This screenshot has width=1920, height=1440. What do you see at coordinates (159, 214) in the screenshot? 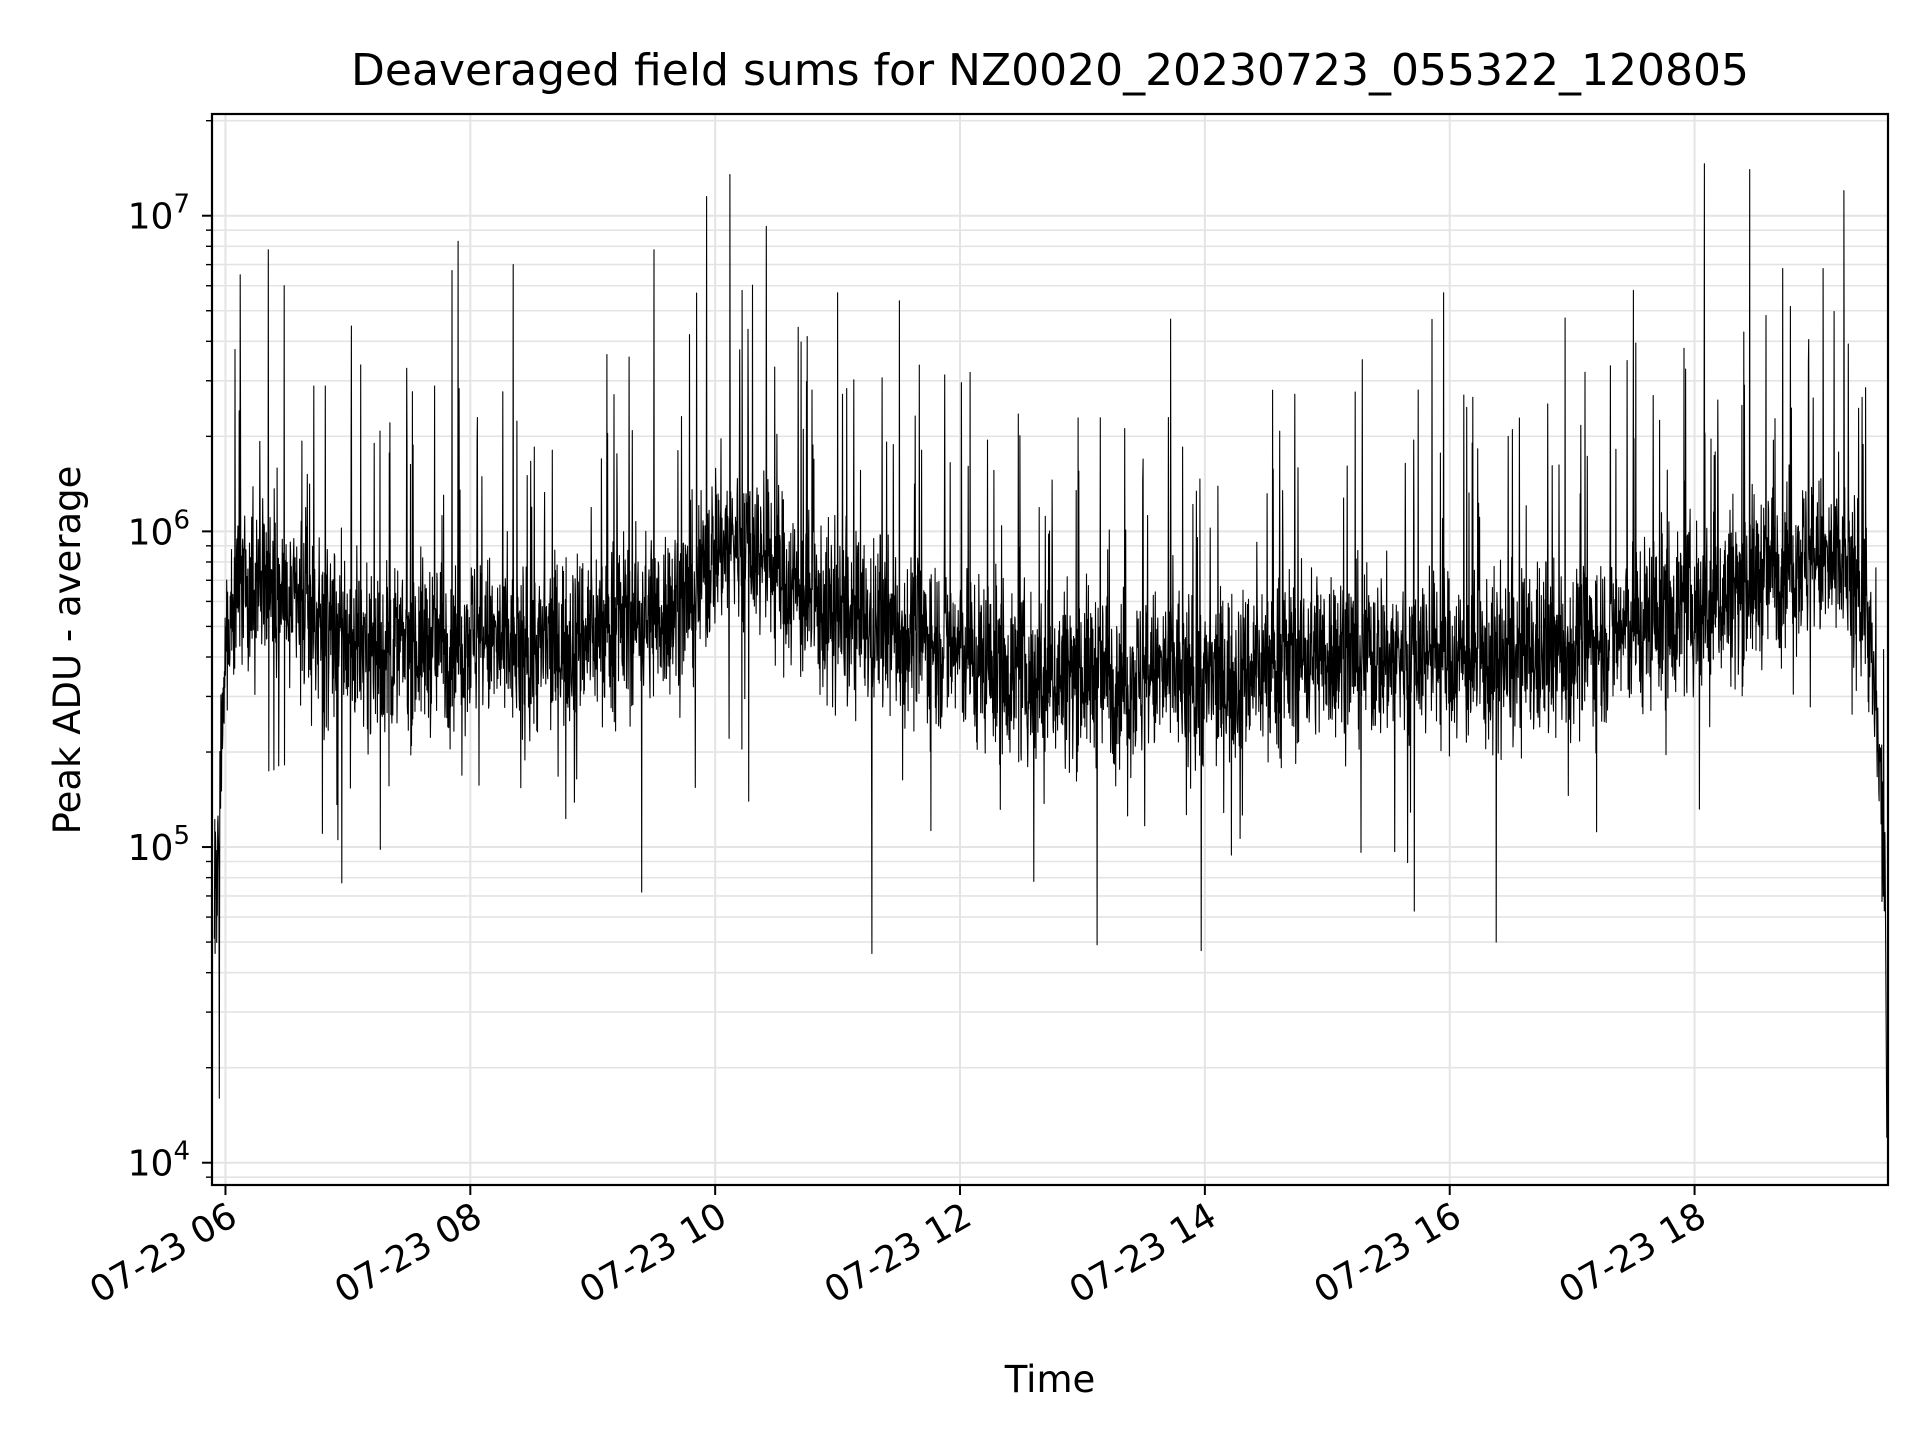
I see `y-tick-label: 10⁷` at bounding box center [159, 214].